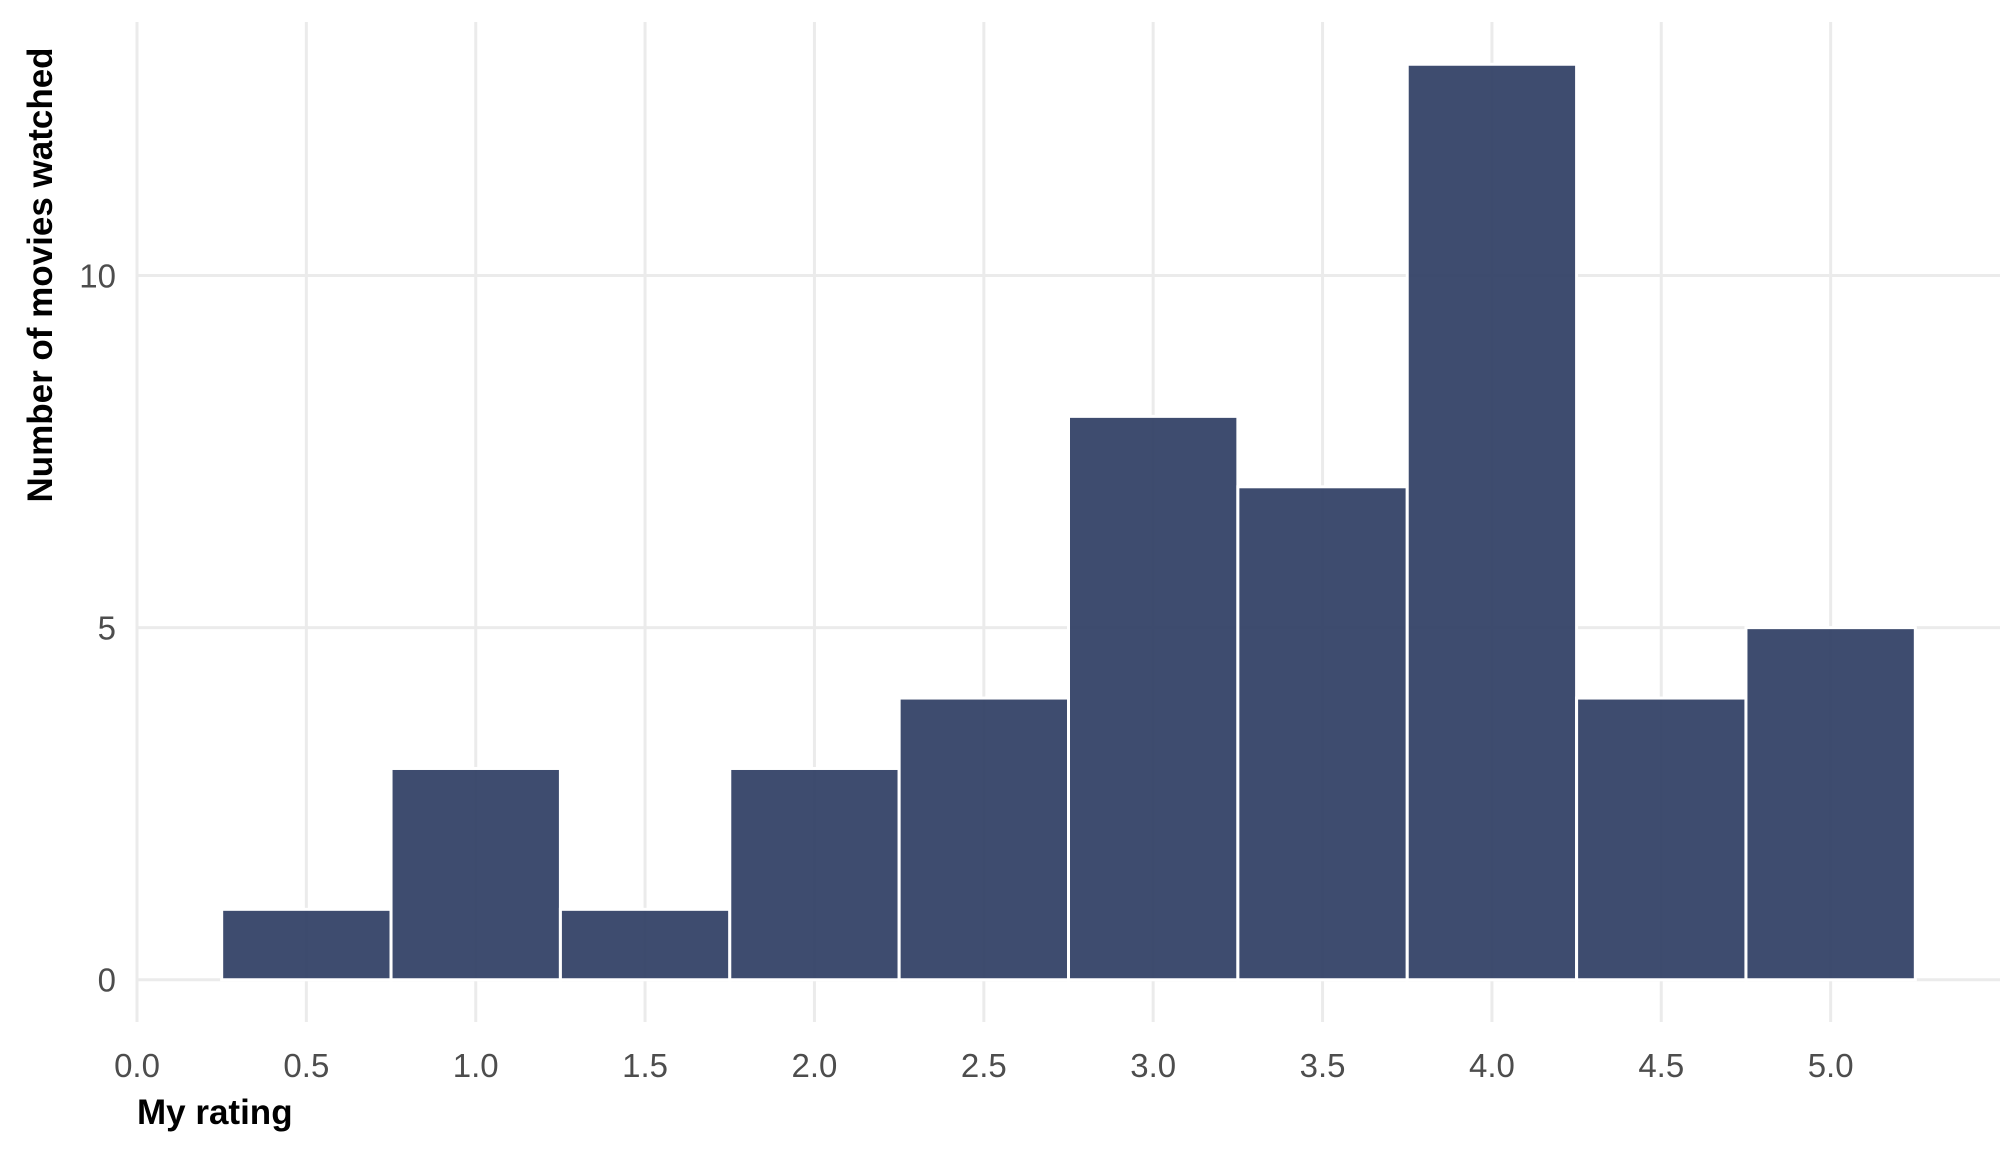 The width and height of the screenshot is (2016, 1152). I want to click on x-tick-label: 5.0, so click(1831, 1065).